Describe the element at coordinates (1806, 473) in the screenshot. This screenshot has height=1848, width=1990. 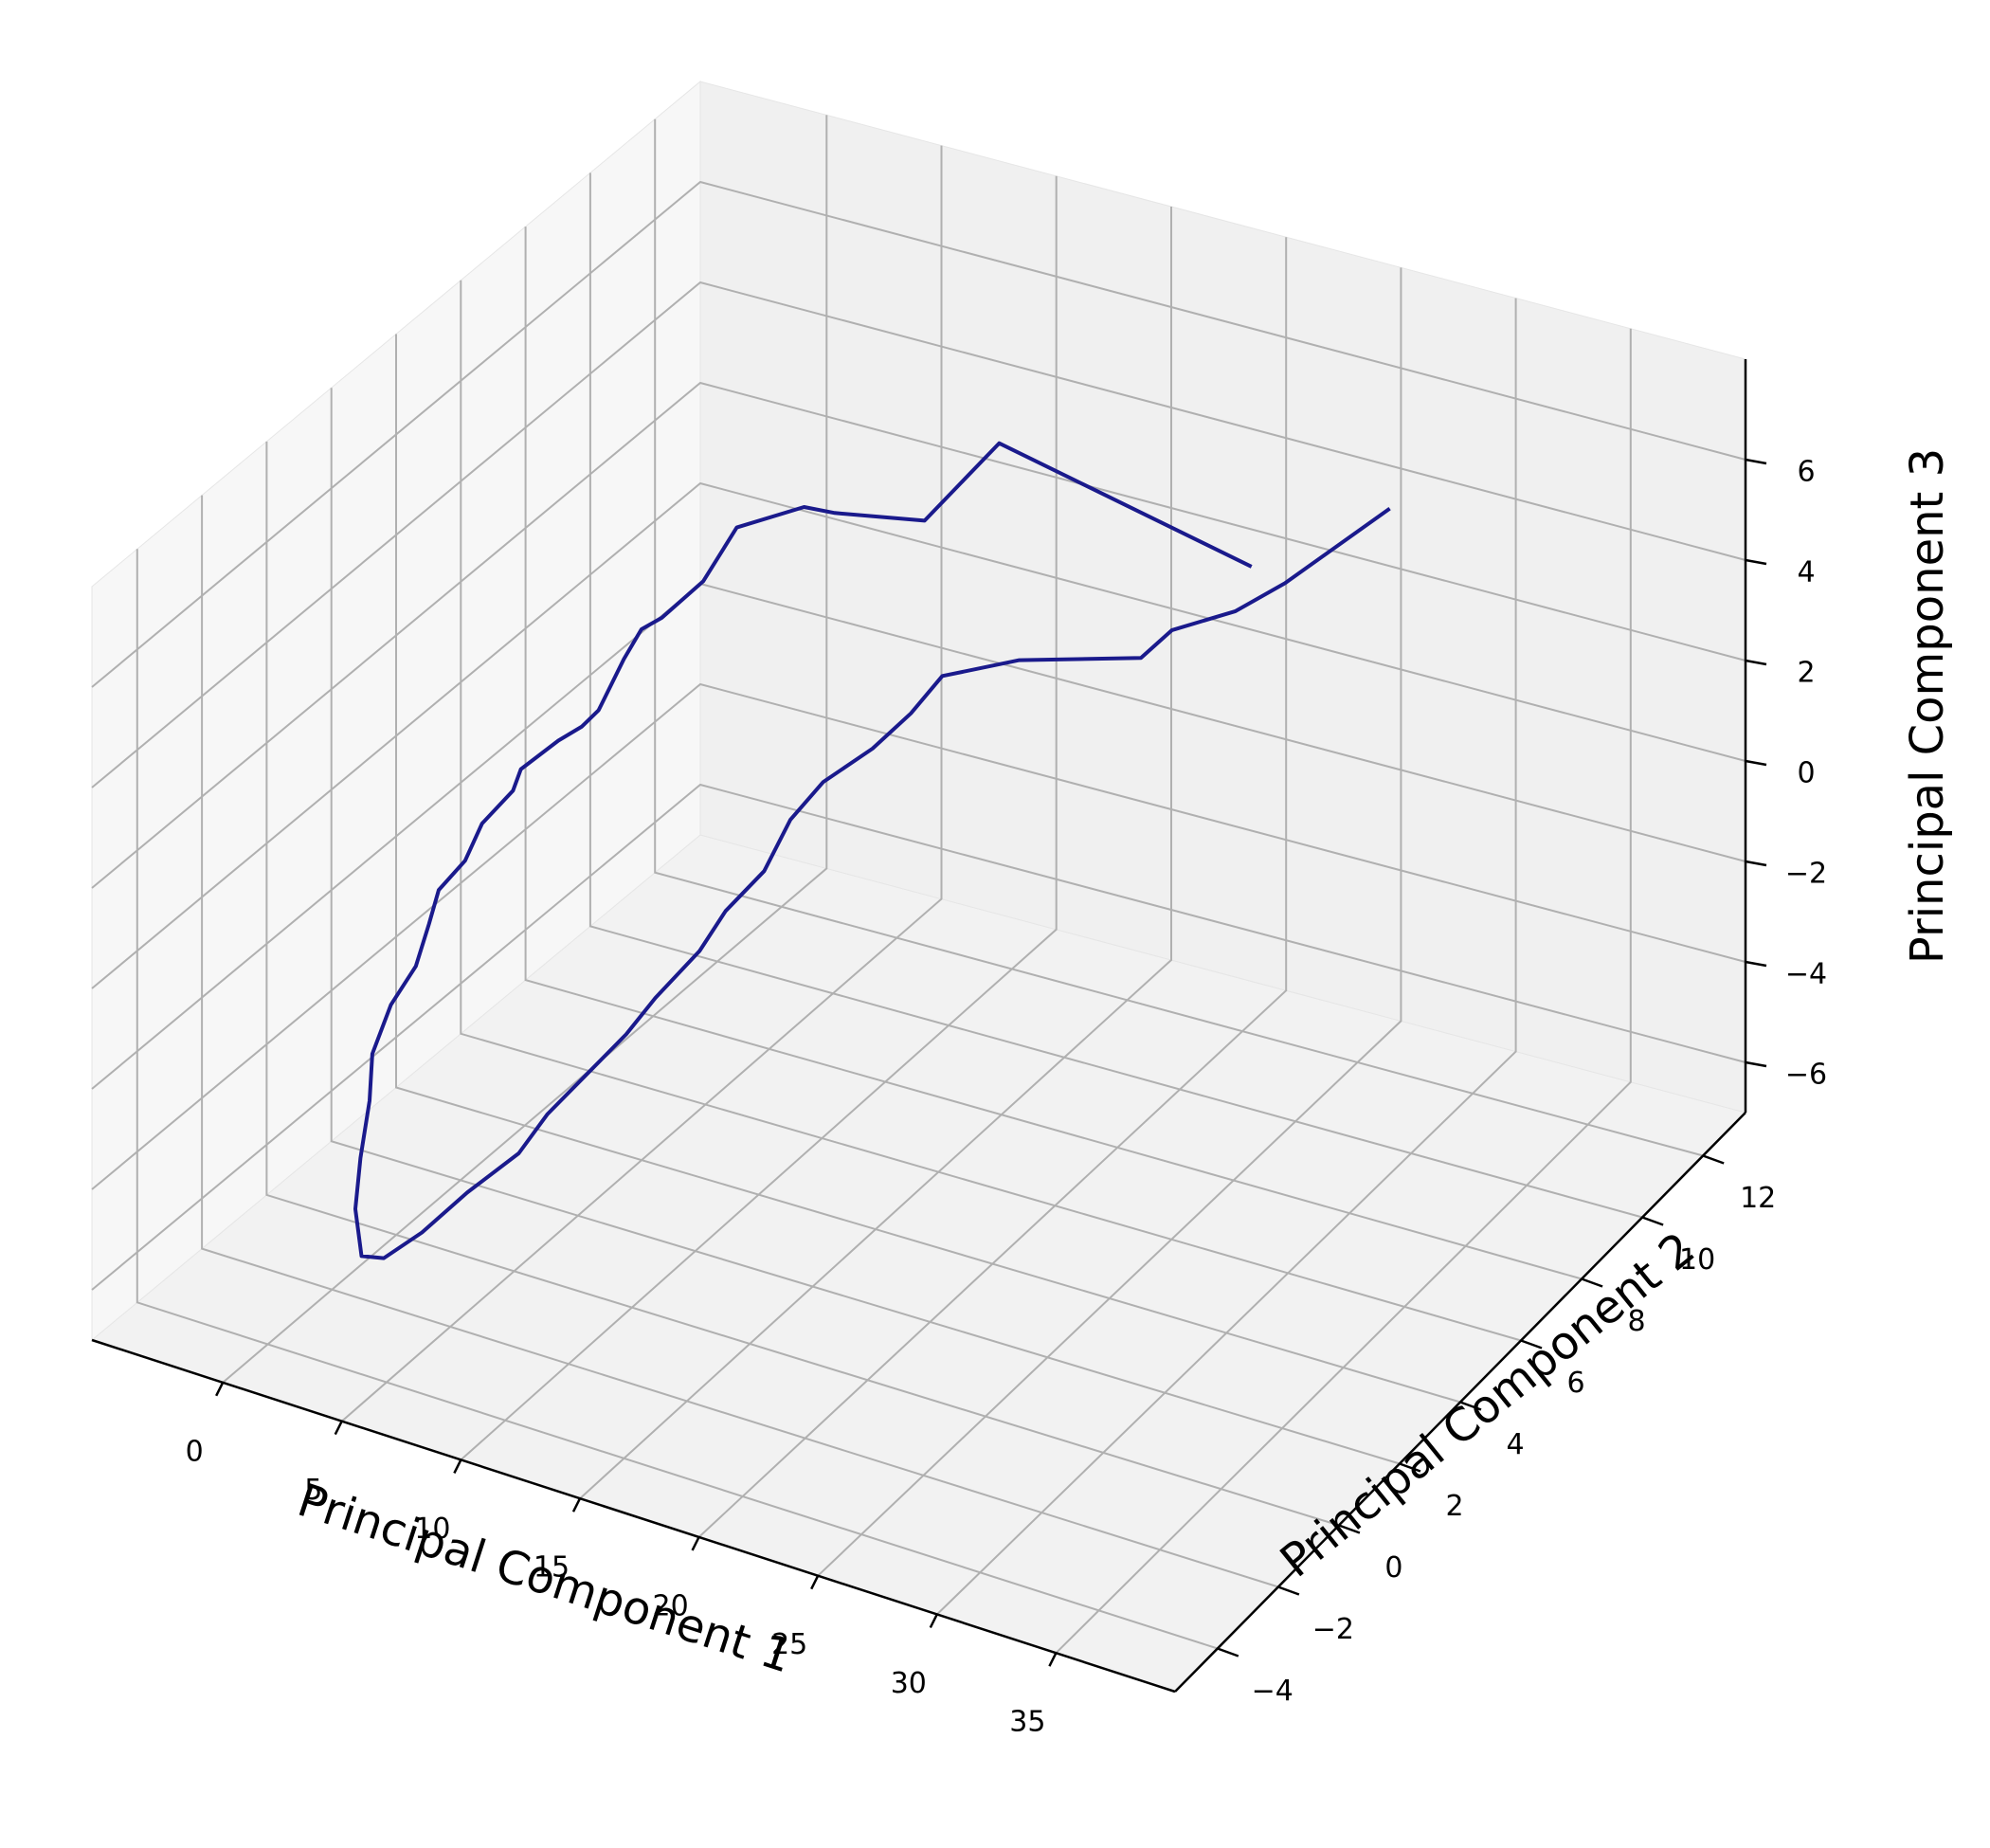
I see `z-tick-label: 6` at that location.